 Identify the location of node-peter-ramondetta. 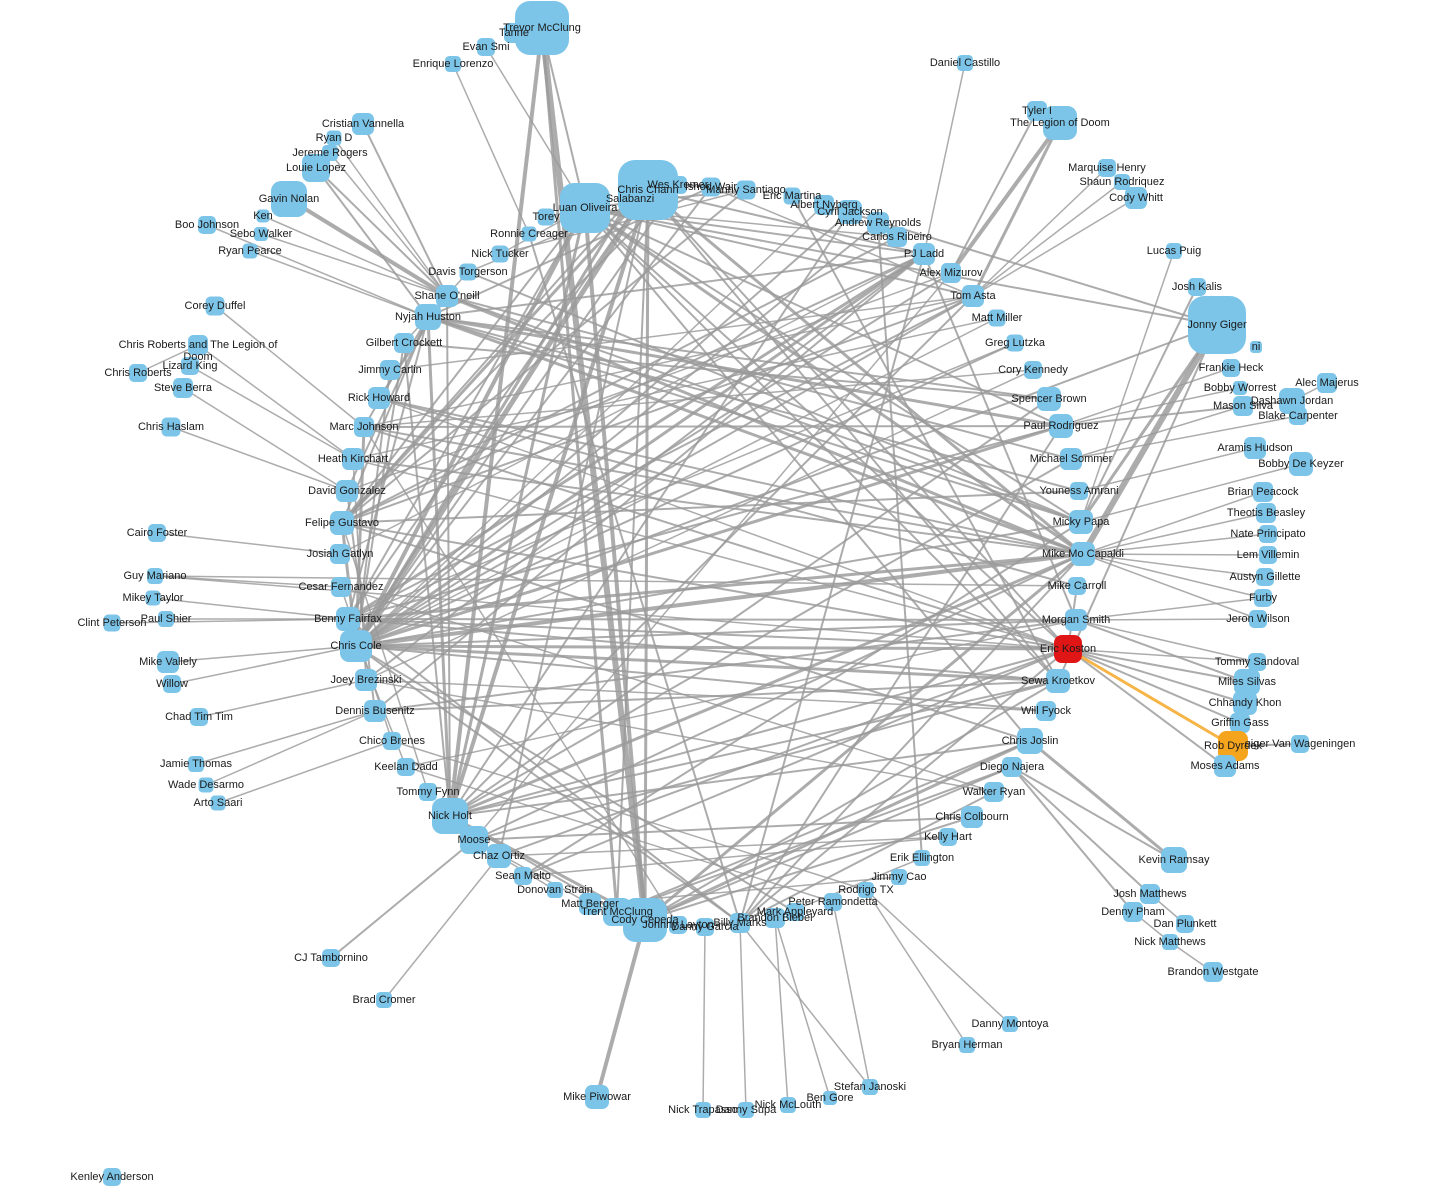
(833, 902).